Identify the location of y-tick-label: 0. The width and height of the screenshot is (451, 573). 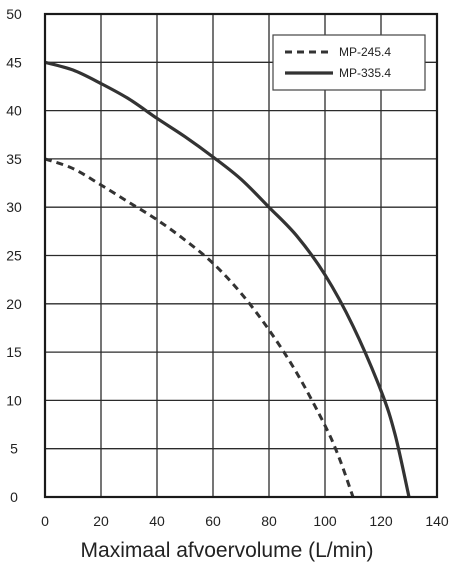
(14, 497).